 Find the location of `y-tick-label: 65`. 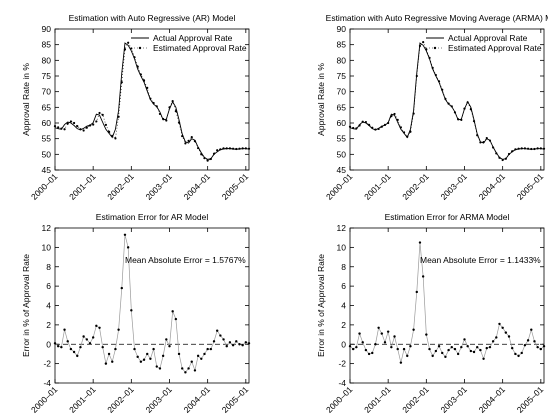

y-tick-label: 65 is located at coordinates (47, 107).